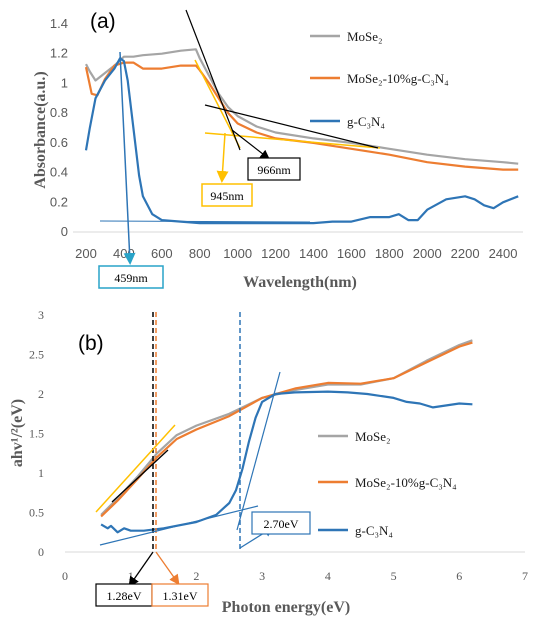 The image size is (550, 620). What do you see at coordinates (36, 513) in the screenshot?
I see `y-tick-label: 0.5` at bounding box center [36, 513].